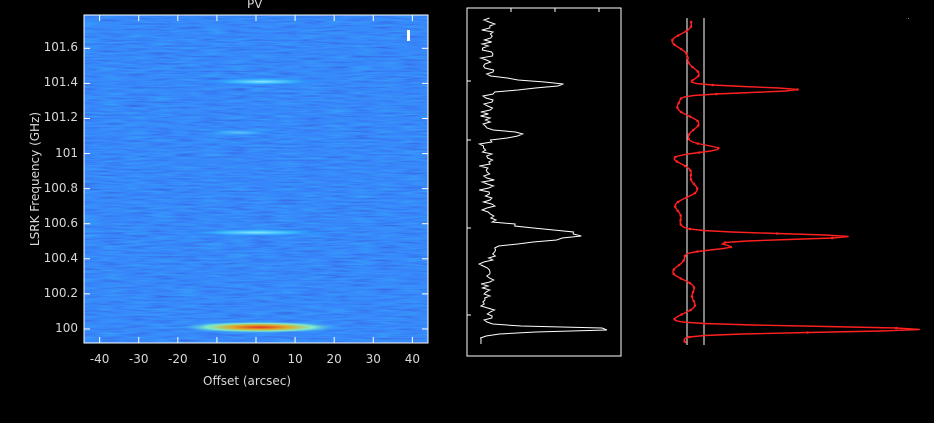 The image size is (934, 423). Describe the element at coordinates (60, 82) in the screenshot. I see `y-tick-label: 101.4` at that location.